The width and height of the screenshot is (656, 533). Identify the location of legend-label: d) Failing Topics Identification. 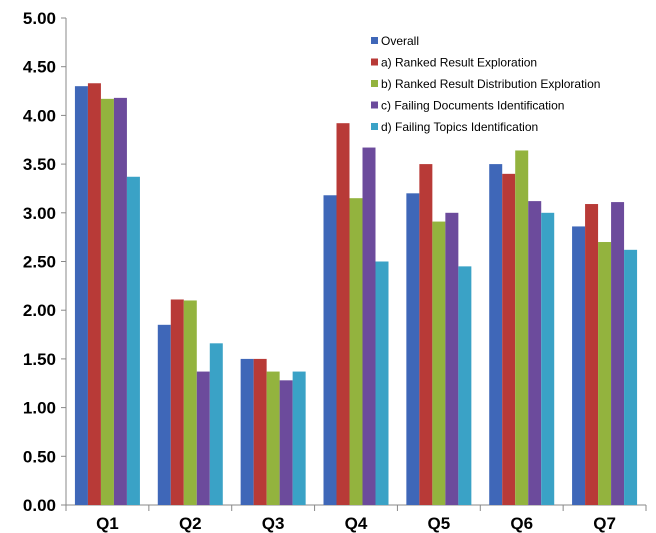
(459, 127).